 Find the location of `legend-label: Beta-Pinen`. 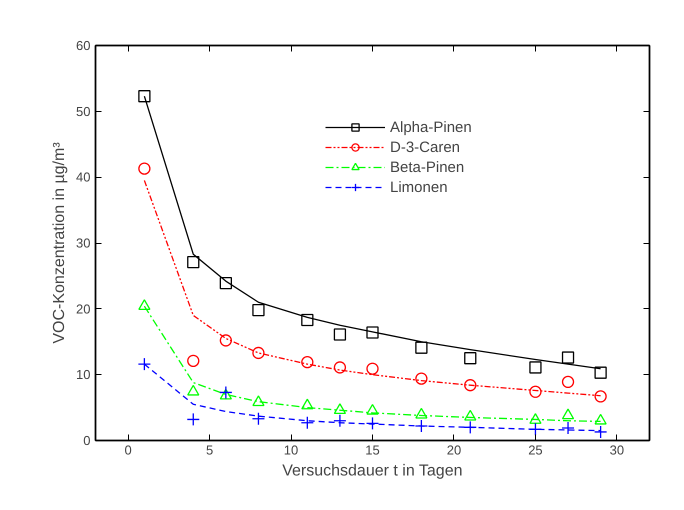

legend-label: Beta-Pinen is located at coordinates (427, 167).